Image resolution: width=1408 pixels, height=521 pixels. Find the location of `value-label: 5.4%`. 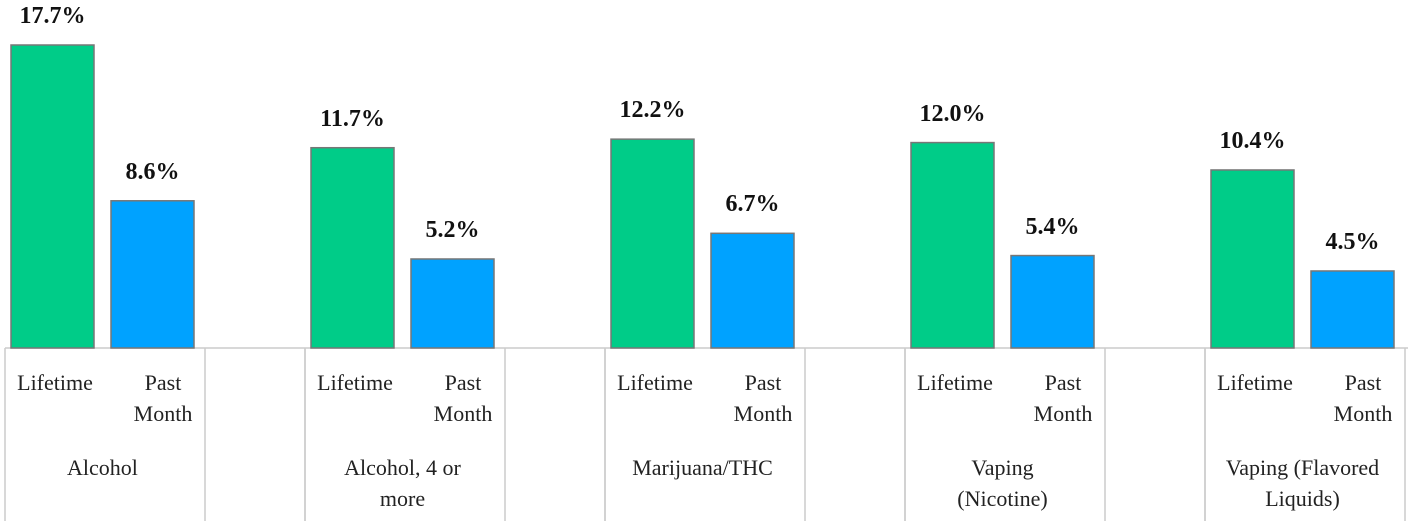

value-label: 5.4% is located at coordinates (1052, 226).